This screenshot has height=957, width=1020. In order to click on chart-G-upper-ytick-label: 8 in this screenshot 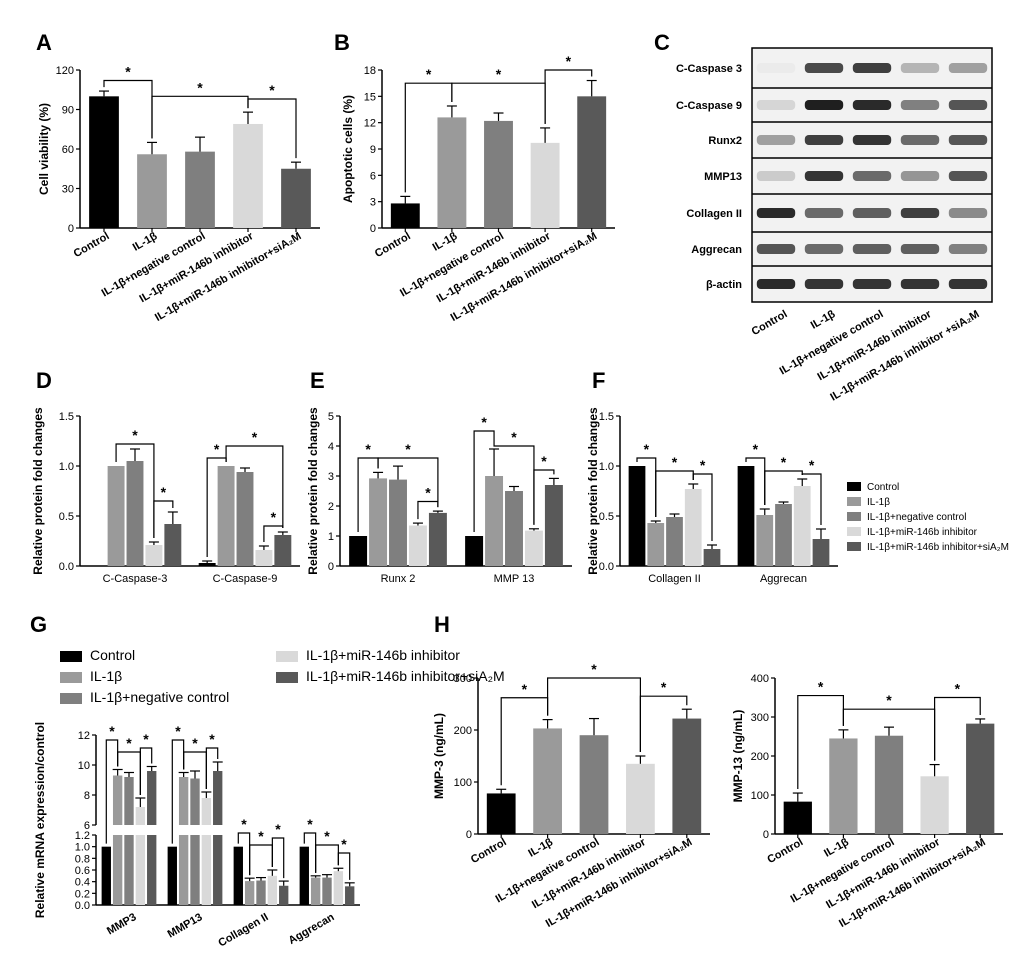, I will do `click(87, 796)`.